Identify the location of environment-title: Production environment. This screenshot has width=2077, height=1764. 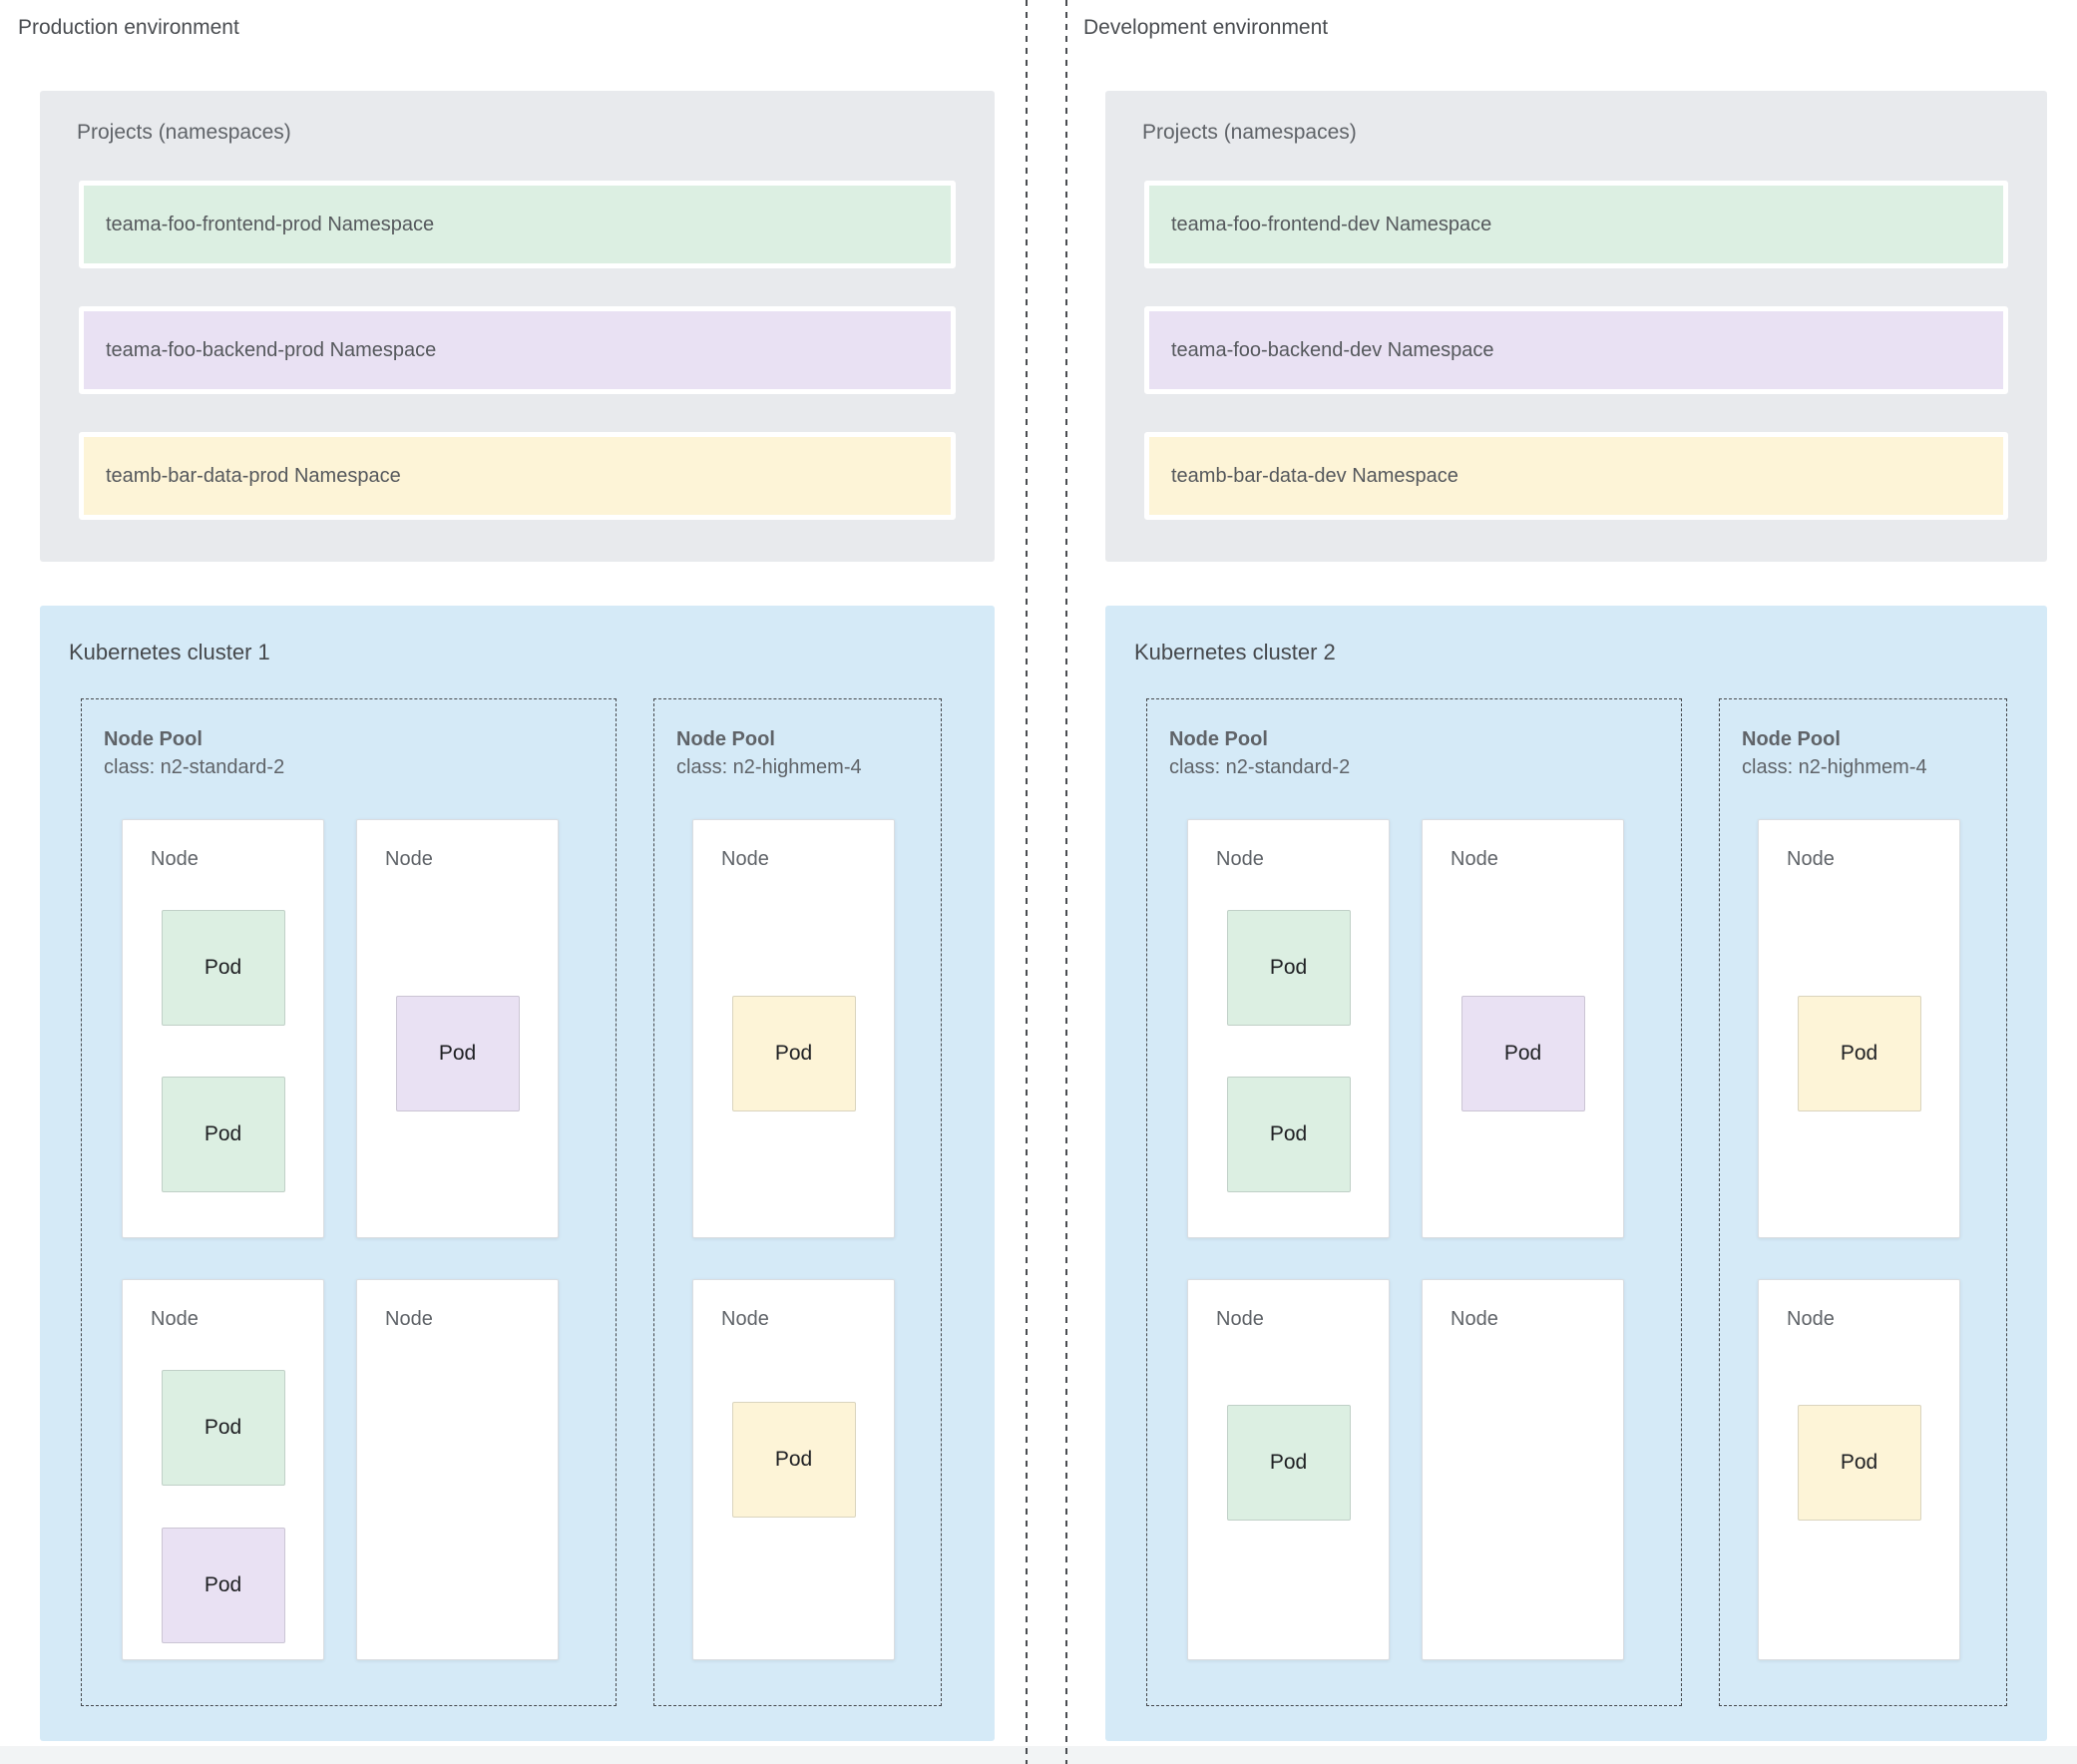
(129, 27).